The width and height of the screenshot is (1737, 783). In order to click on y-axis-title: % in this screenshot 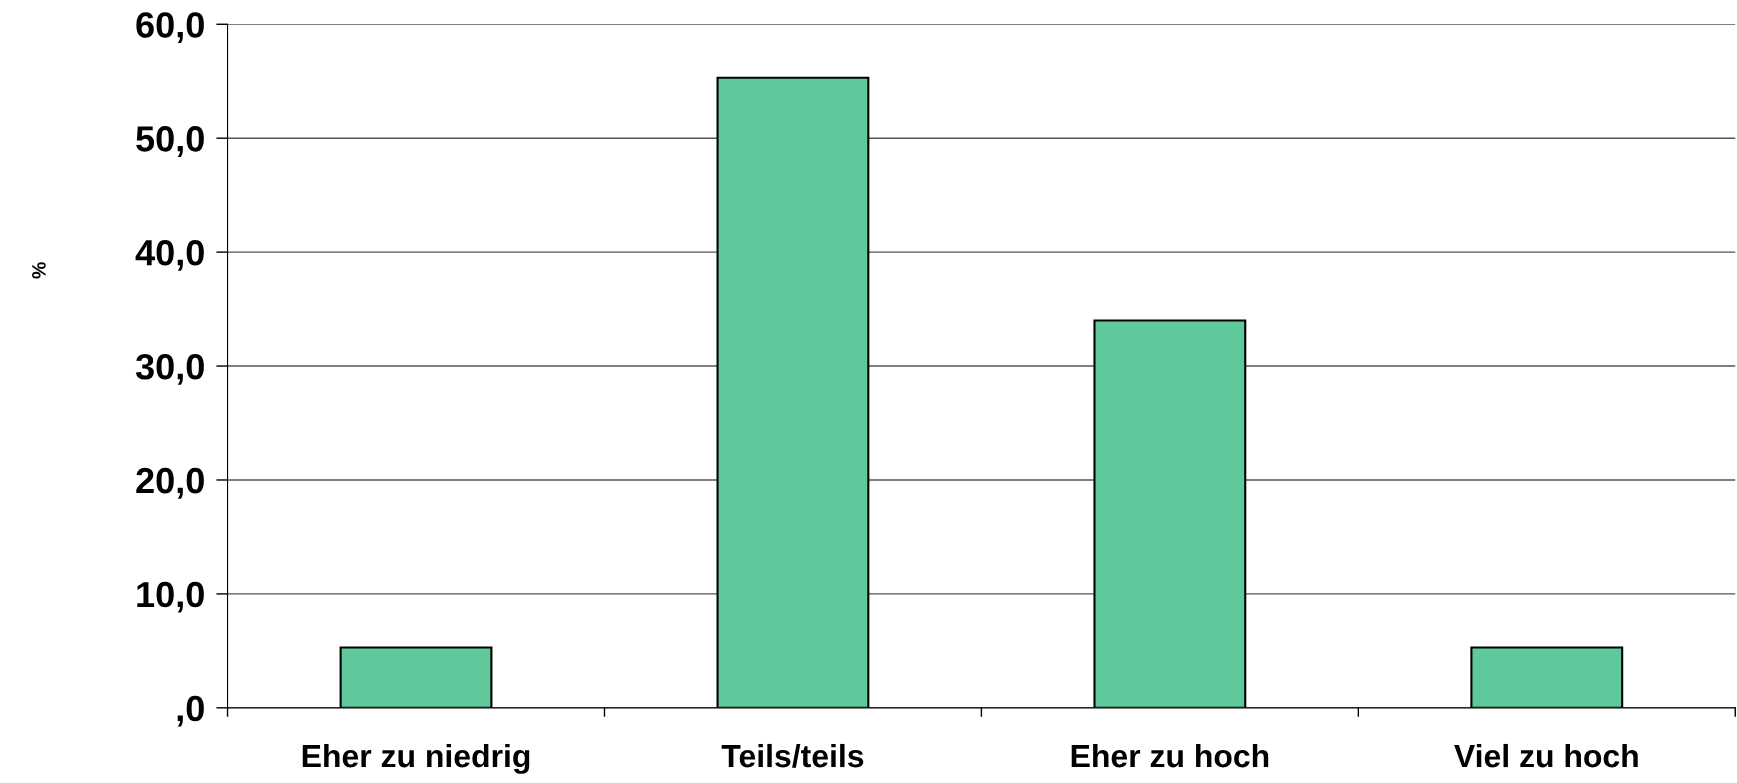, I will do `click(39, 270)`.